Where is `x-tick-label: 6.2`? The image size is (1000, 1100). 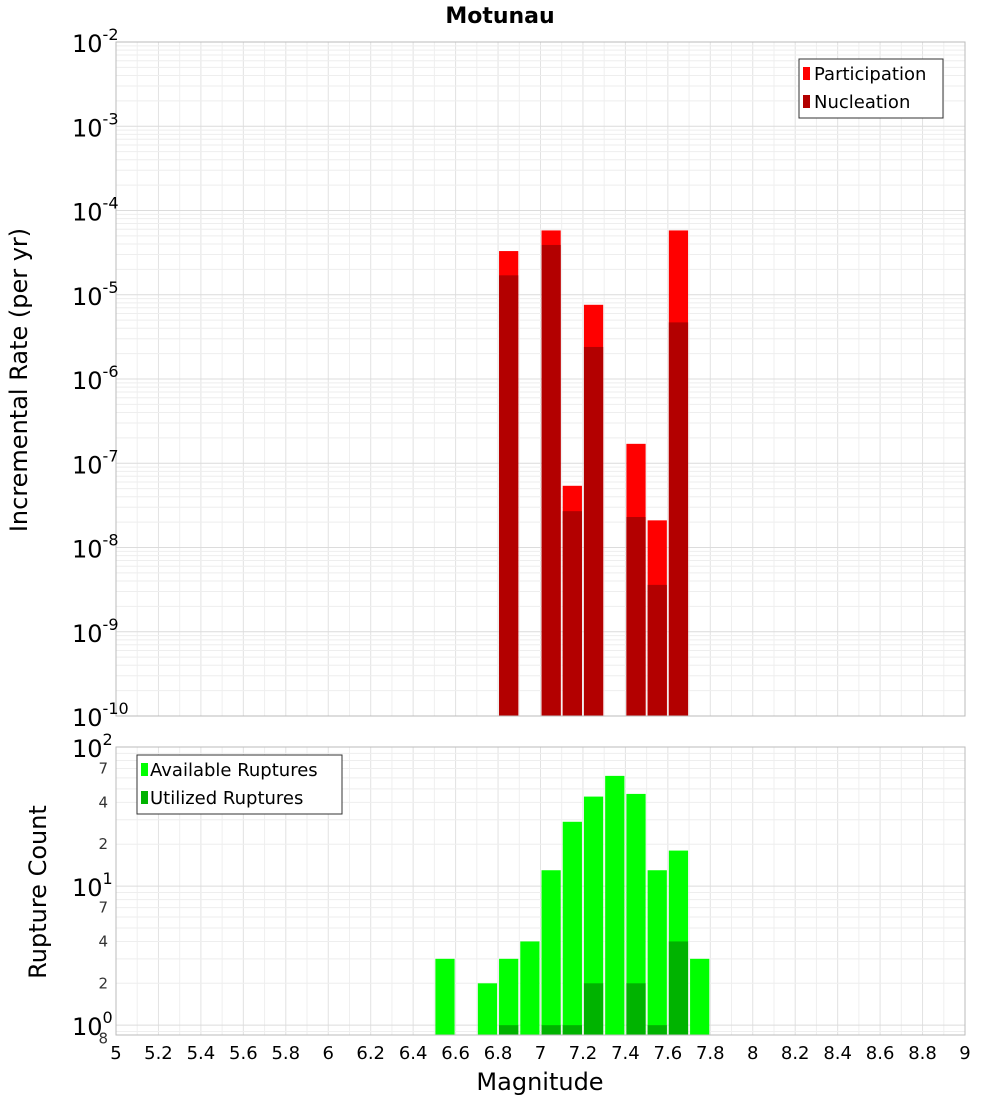
x-tick-label: 6.2 is located at coordinates (370, 1053).